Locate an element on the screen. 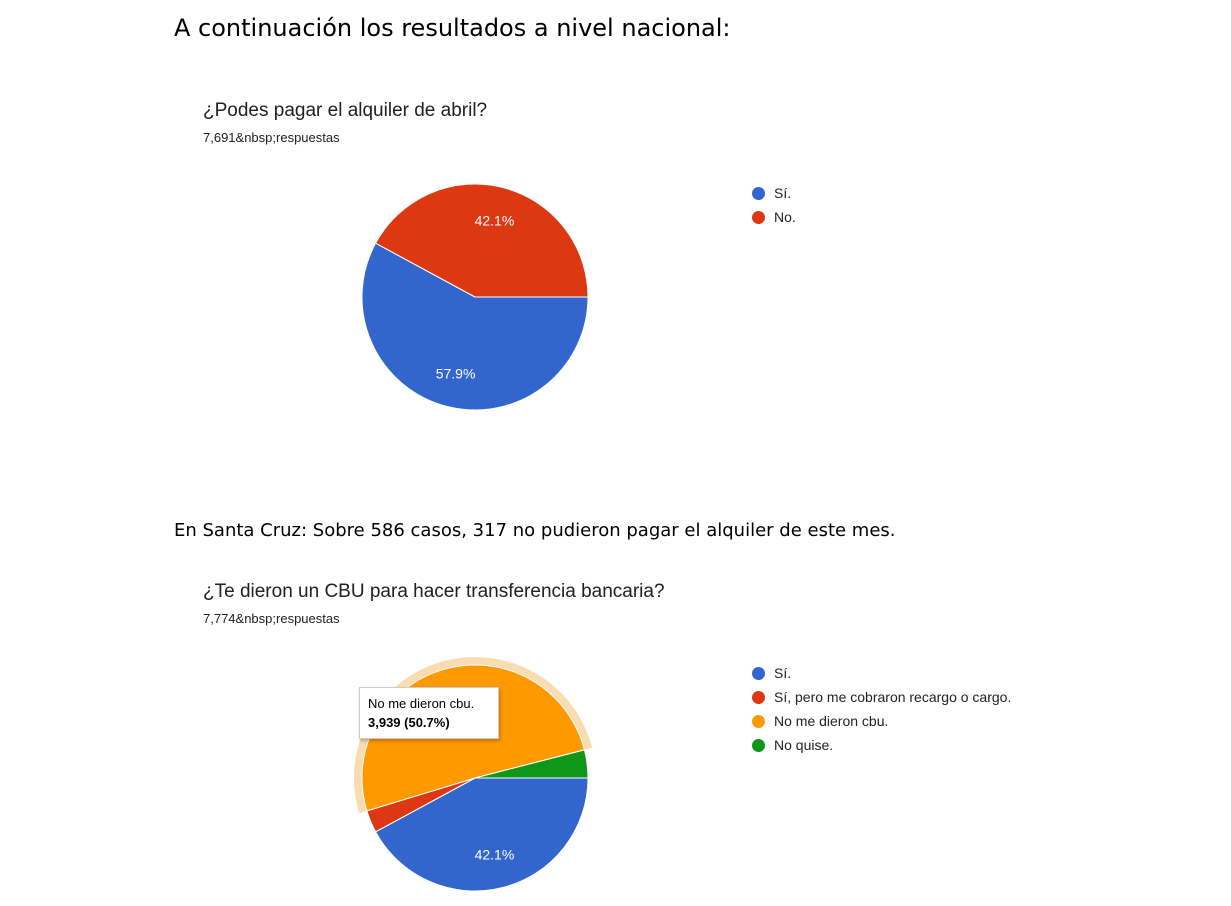 This screenshot has height=906, width=1231. chart1-title: ¿Podes pagar el alquiler de abril? is located at coordinates (345, 110).